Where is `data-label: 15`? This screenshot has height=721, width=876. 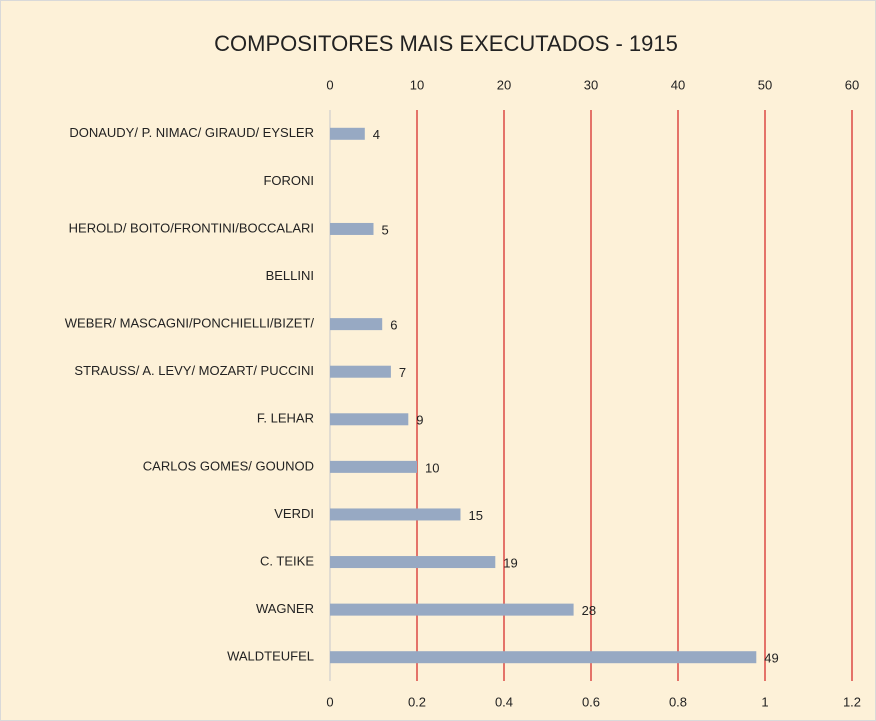 data-label: 15 is located at coordinates (476, 515).